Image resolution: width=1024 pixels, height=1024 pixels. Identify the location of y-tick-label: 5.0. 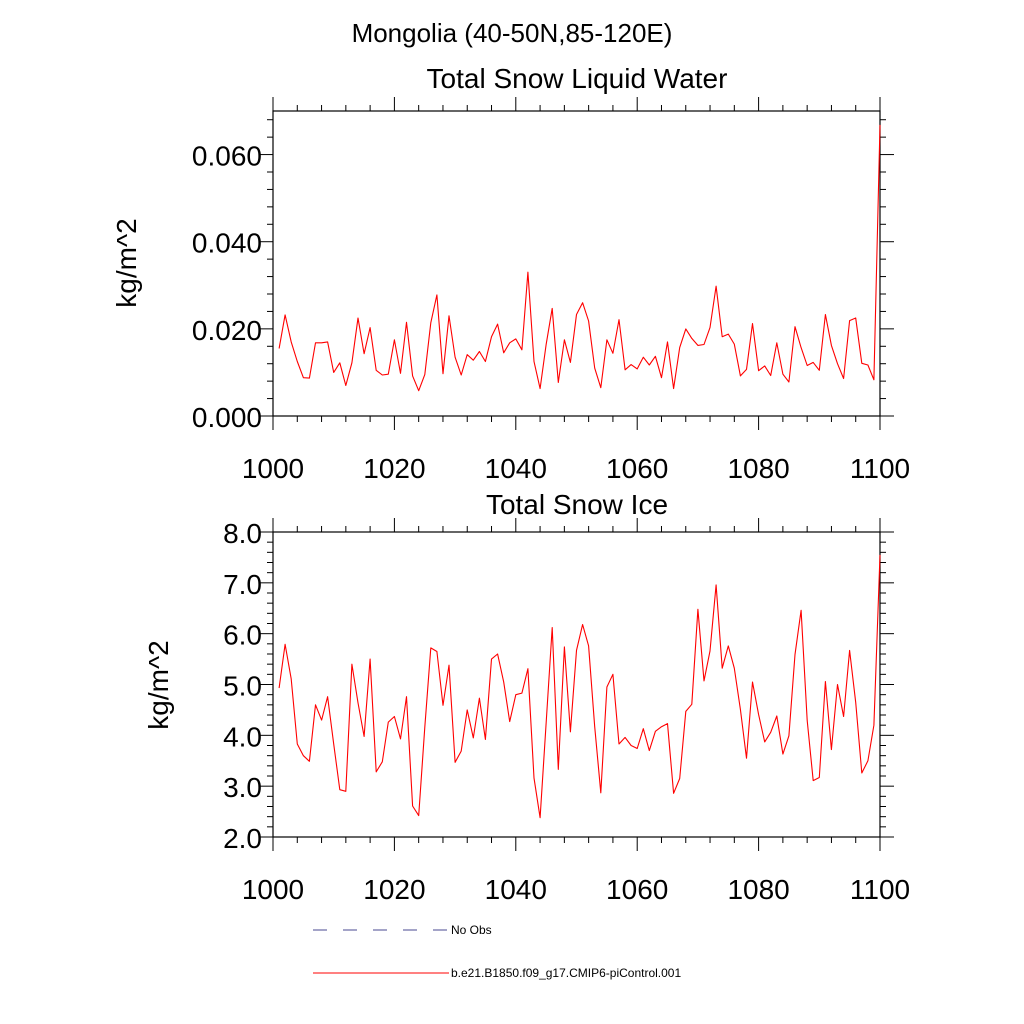
(242, 686).